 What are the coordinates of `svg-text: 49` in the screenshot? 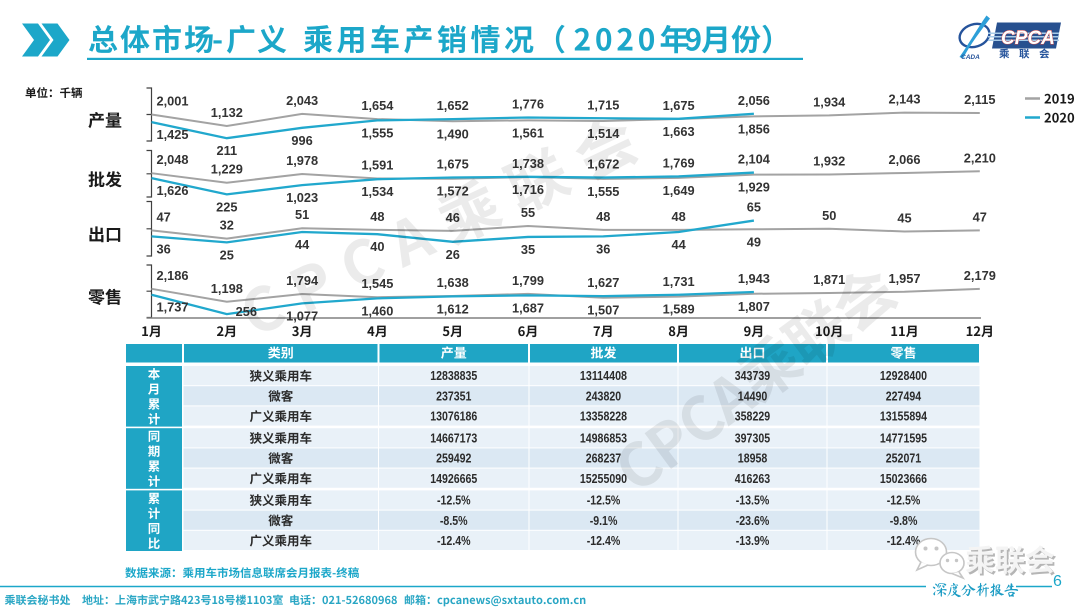 It's located at (754, 241).